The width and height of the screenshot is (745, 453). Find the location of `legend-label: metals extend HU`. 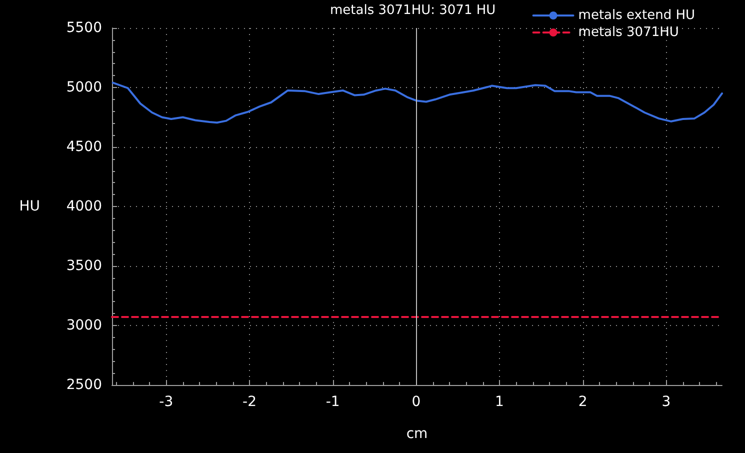

legend-label: metals extend HU is located at coordinates (637, 15).